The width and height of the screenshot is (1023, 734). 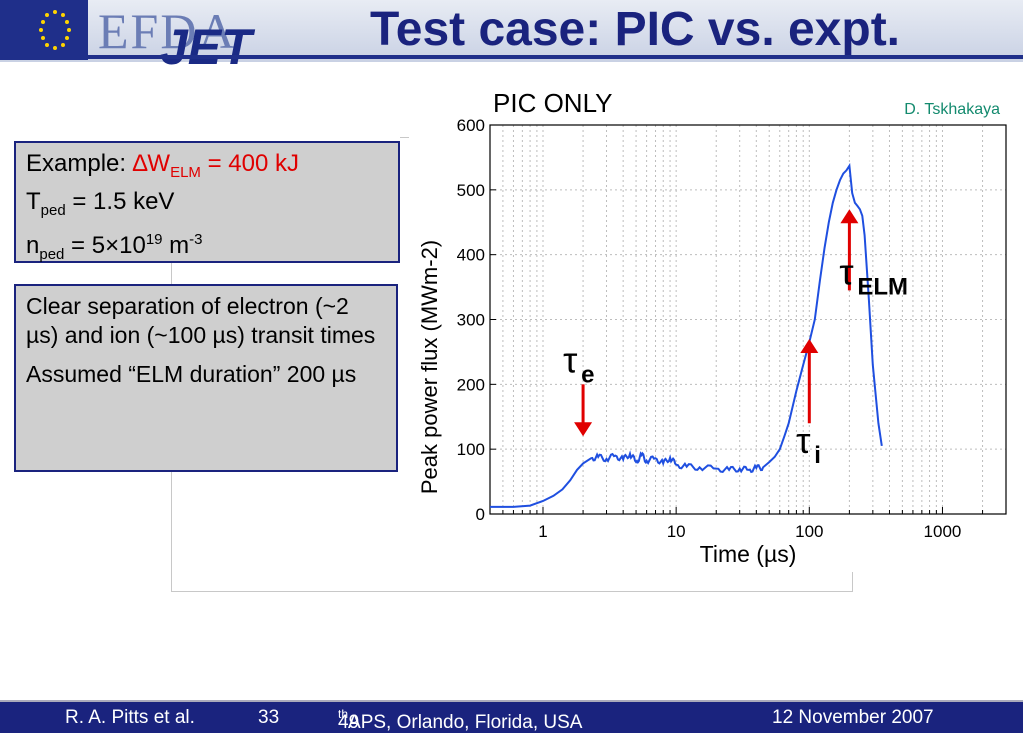 What do you see at coordinates (512, 591) in the screenshot?
I see `frame-line-bottom` at bounding box center [512, 591].